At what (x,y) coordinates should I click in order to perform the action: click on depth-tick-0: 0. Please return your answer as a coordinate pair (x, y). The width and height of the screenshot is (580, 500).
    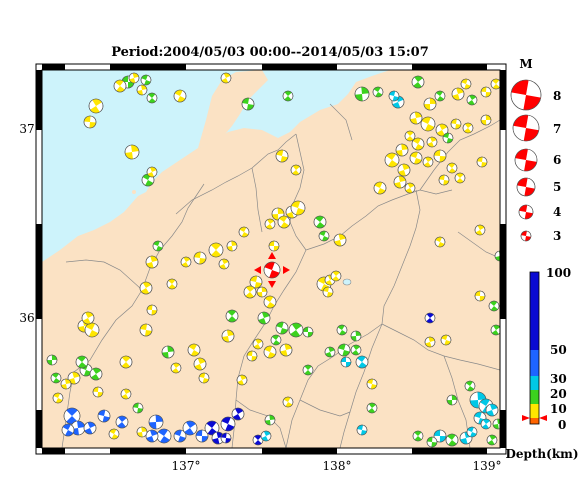
    Looking at the image, I should click on (562, 425).